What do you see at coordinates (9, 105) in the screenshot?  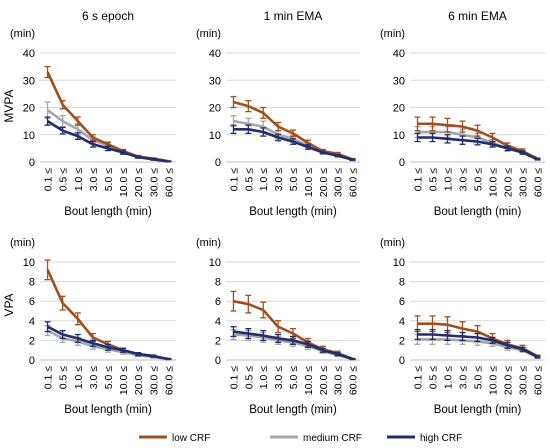 I see `row-label-mvpa: MVPA` at bounding box center [9, 105].